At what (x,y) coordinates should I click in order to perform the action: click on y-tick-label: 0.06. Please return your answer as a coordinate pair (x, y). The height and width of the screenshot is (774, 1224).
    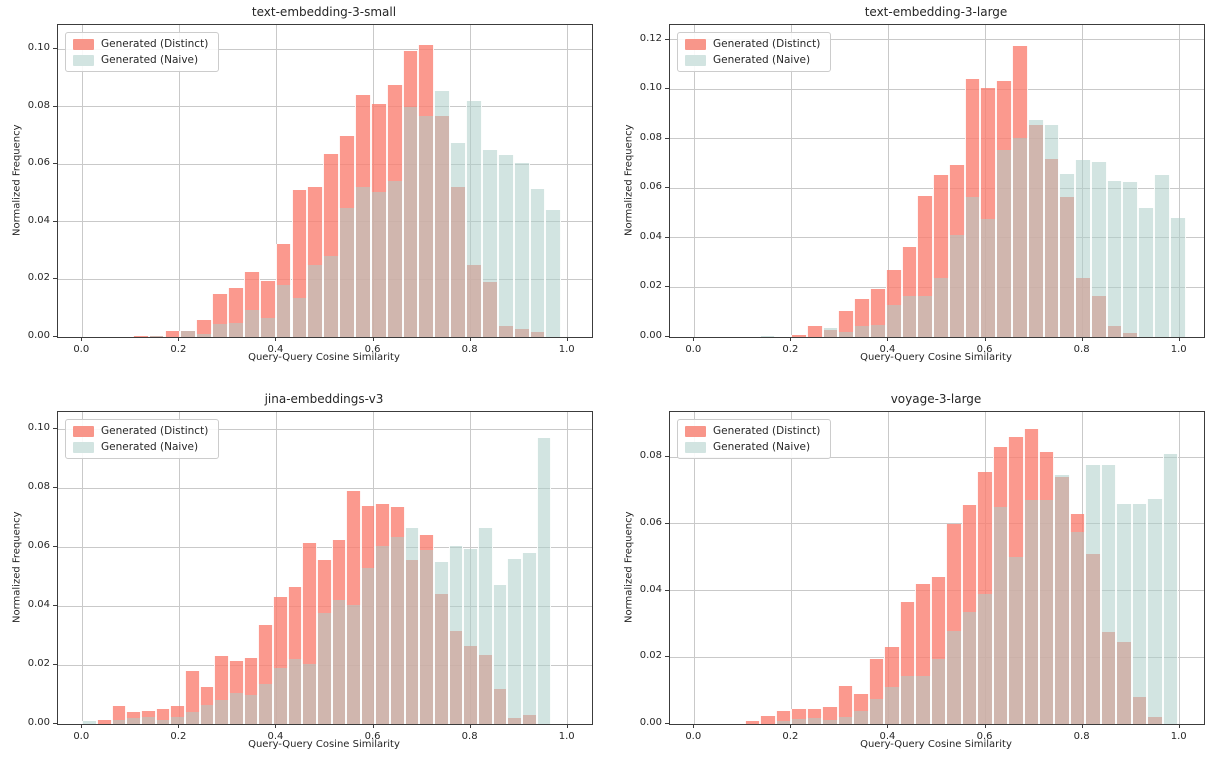
    Looking at the image, I should click on (650, 522).